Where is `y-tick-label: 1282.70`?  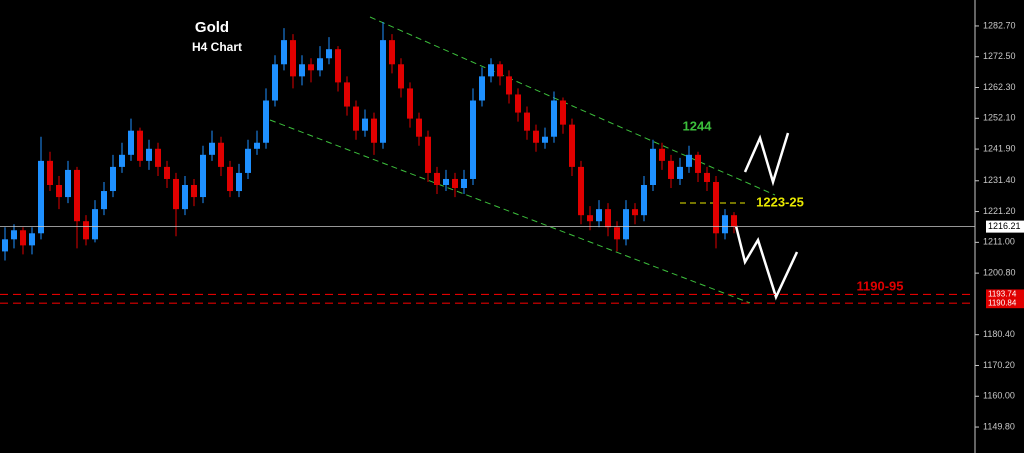 y-tick-label: 1282.70 is located at coordinates (999, 25).